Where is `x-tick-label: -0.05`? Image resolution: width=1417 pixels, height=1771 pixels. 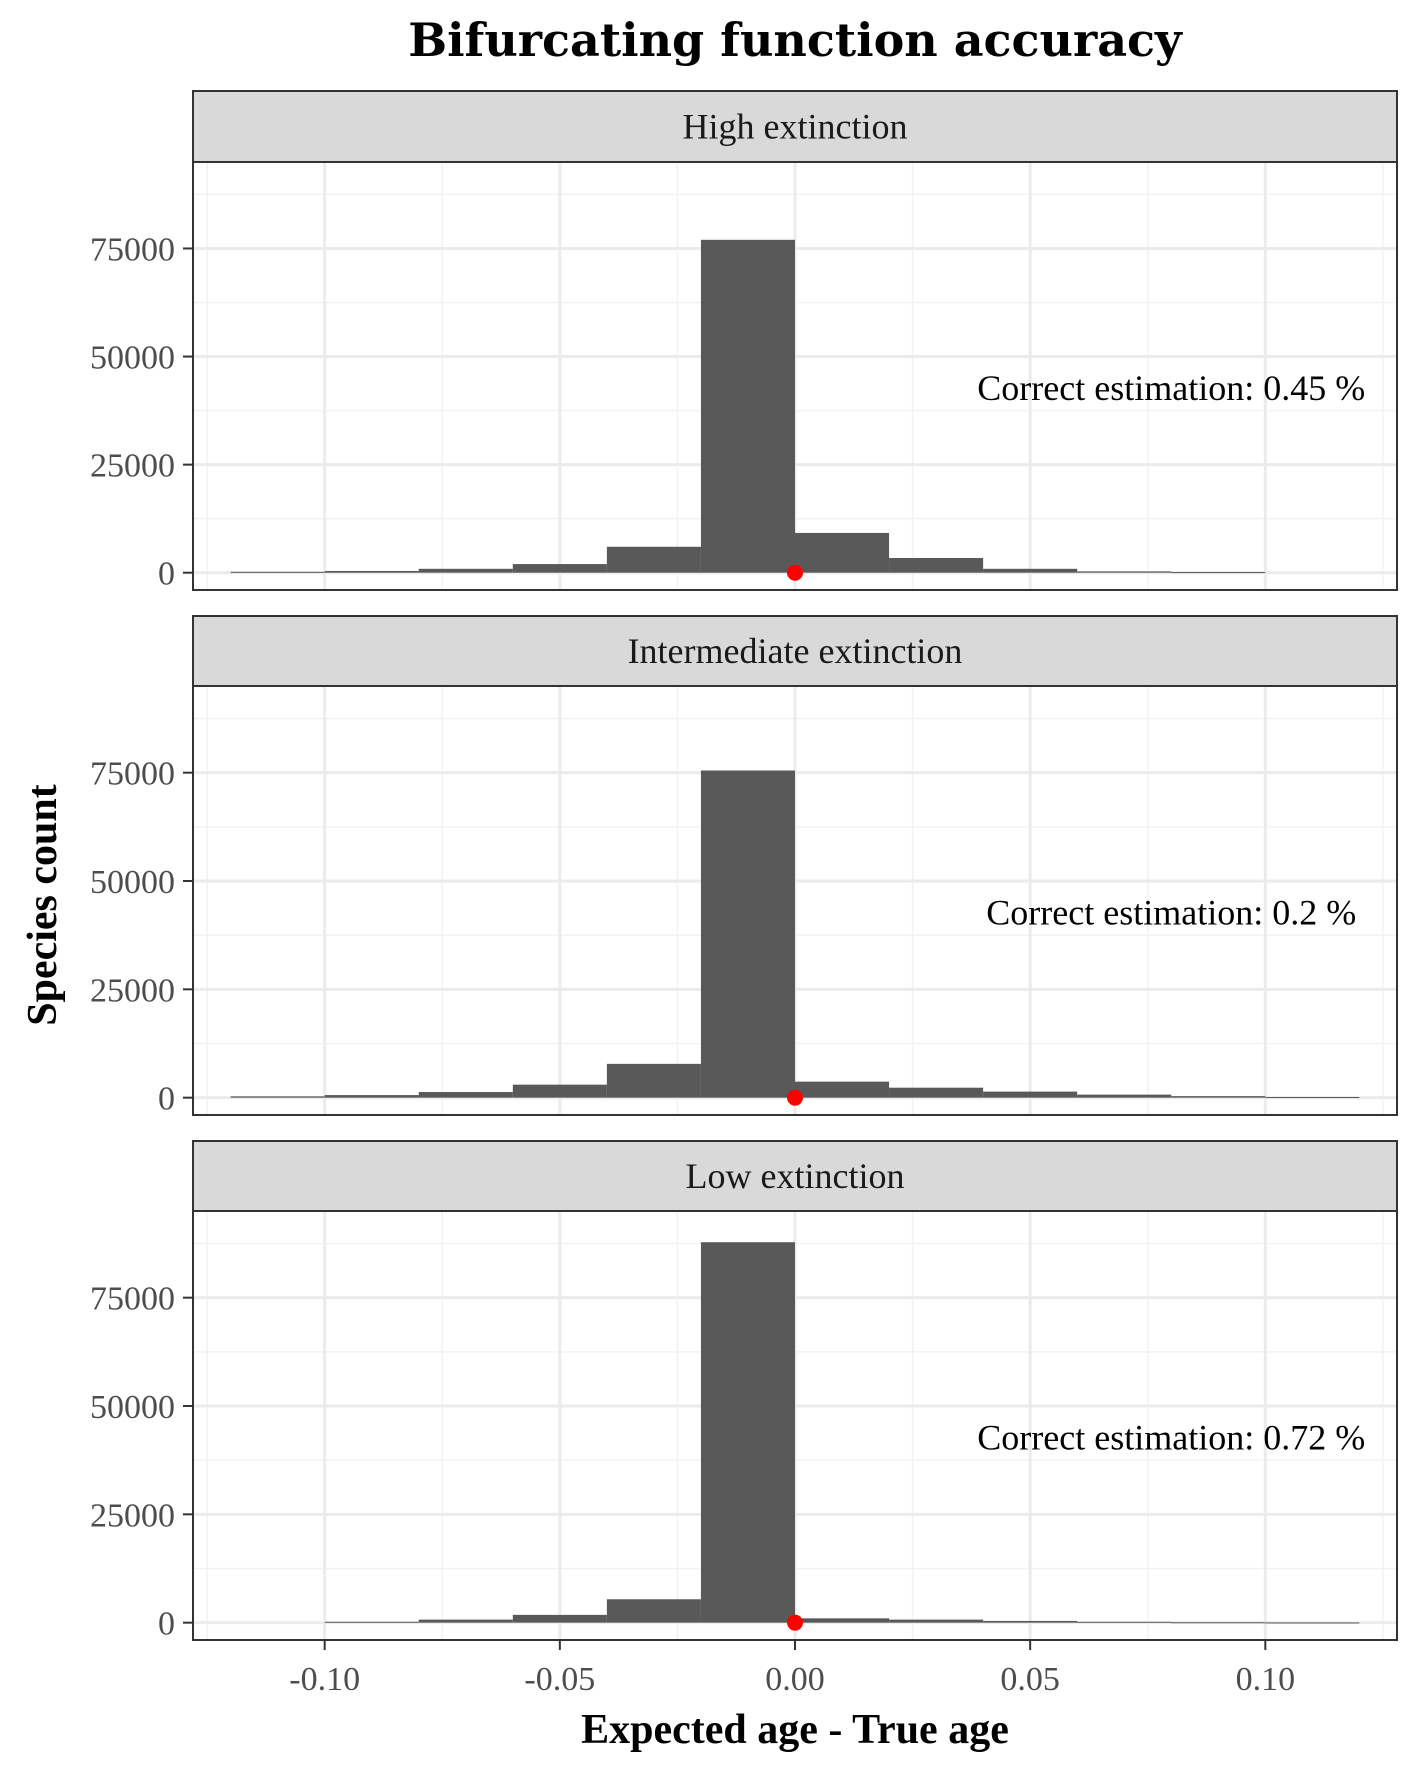 x-tick-label: -0.05 is located at coordinates (559, 1679).